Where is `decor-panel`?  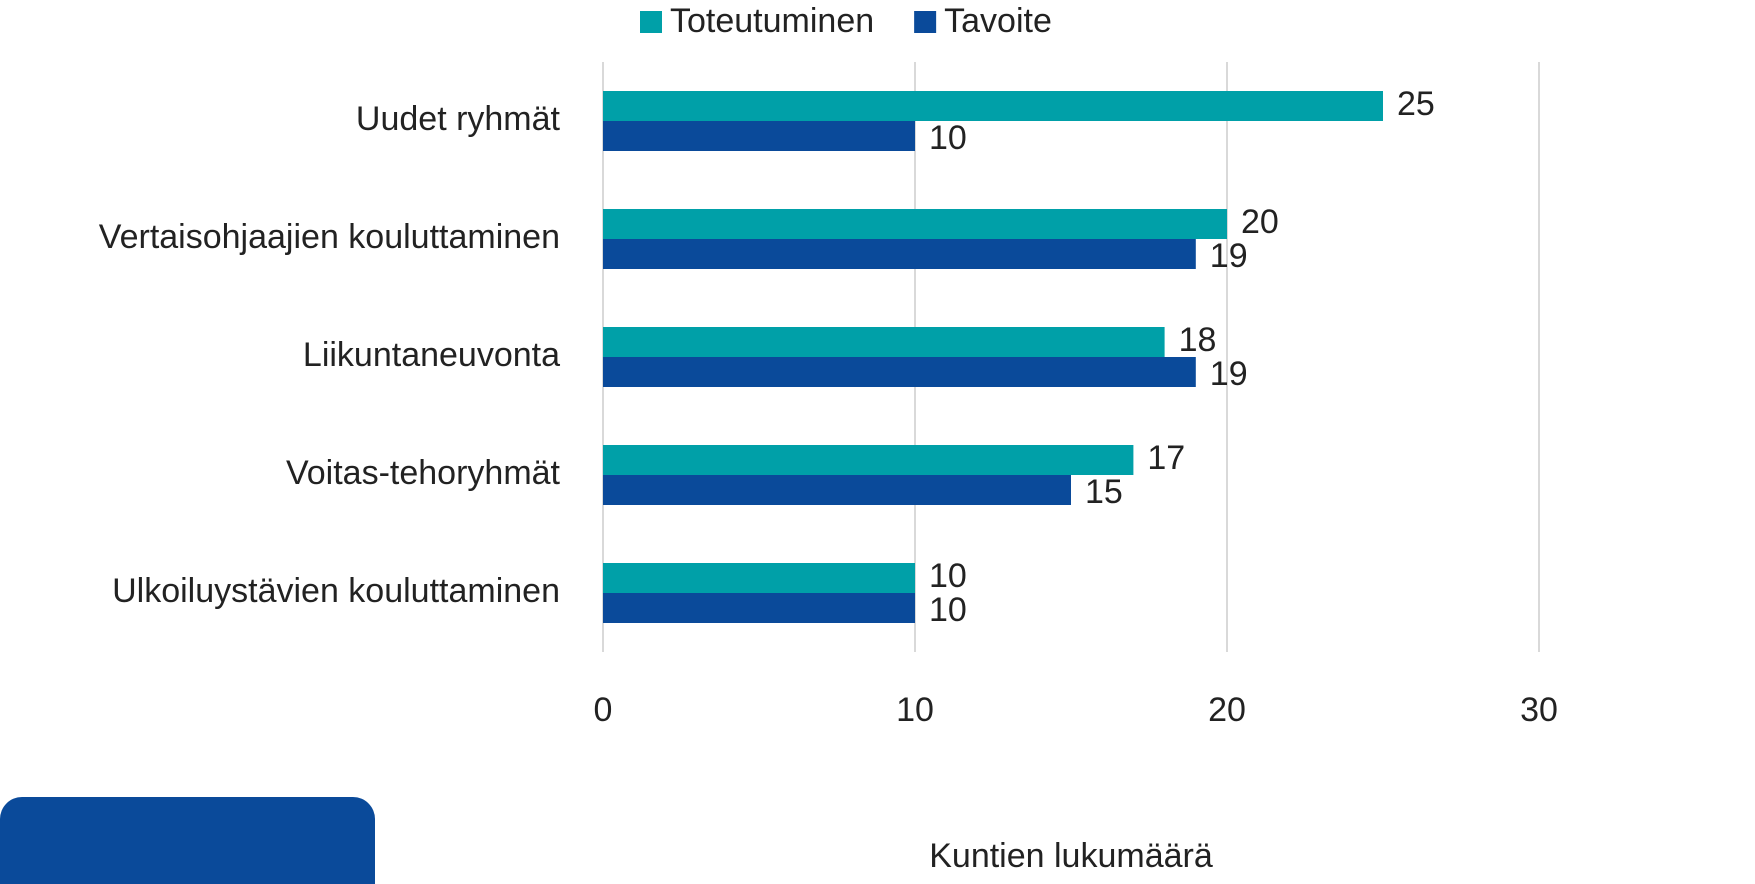
decor-panel is located at coordinates (187, 840).